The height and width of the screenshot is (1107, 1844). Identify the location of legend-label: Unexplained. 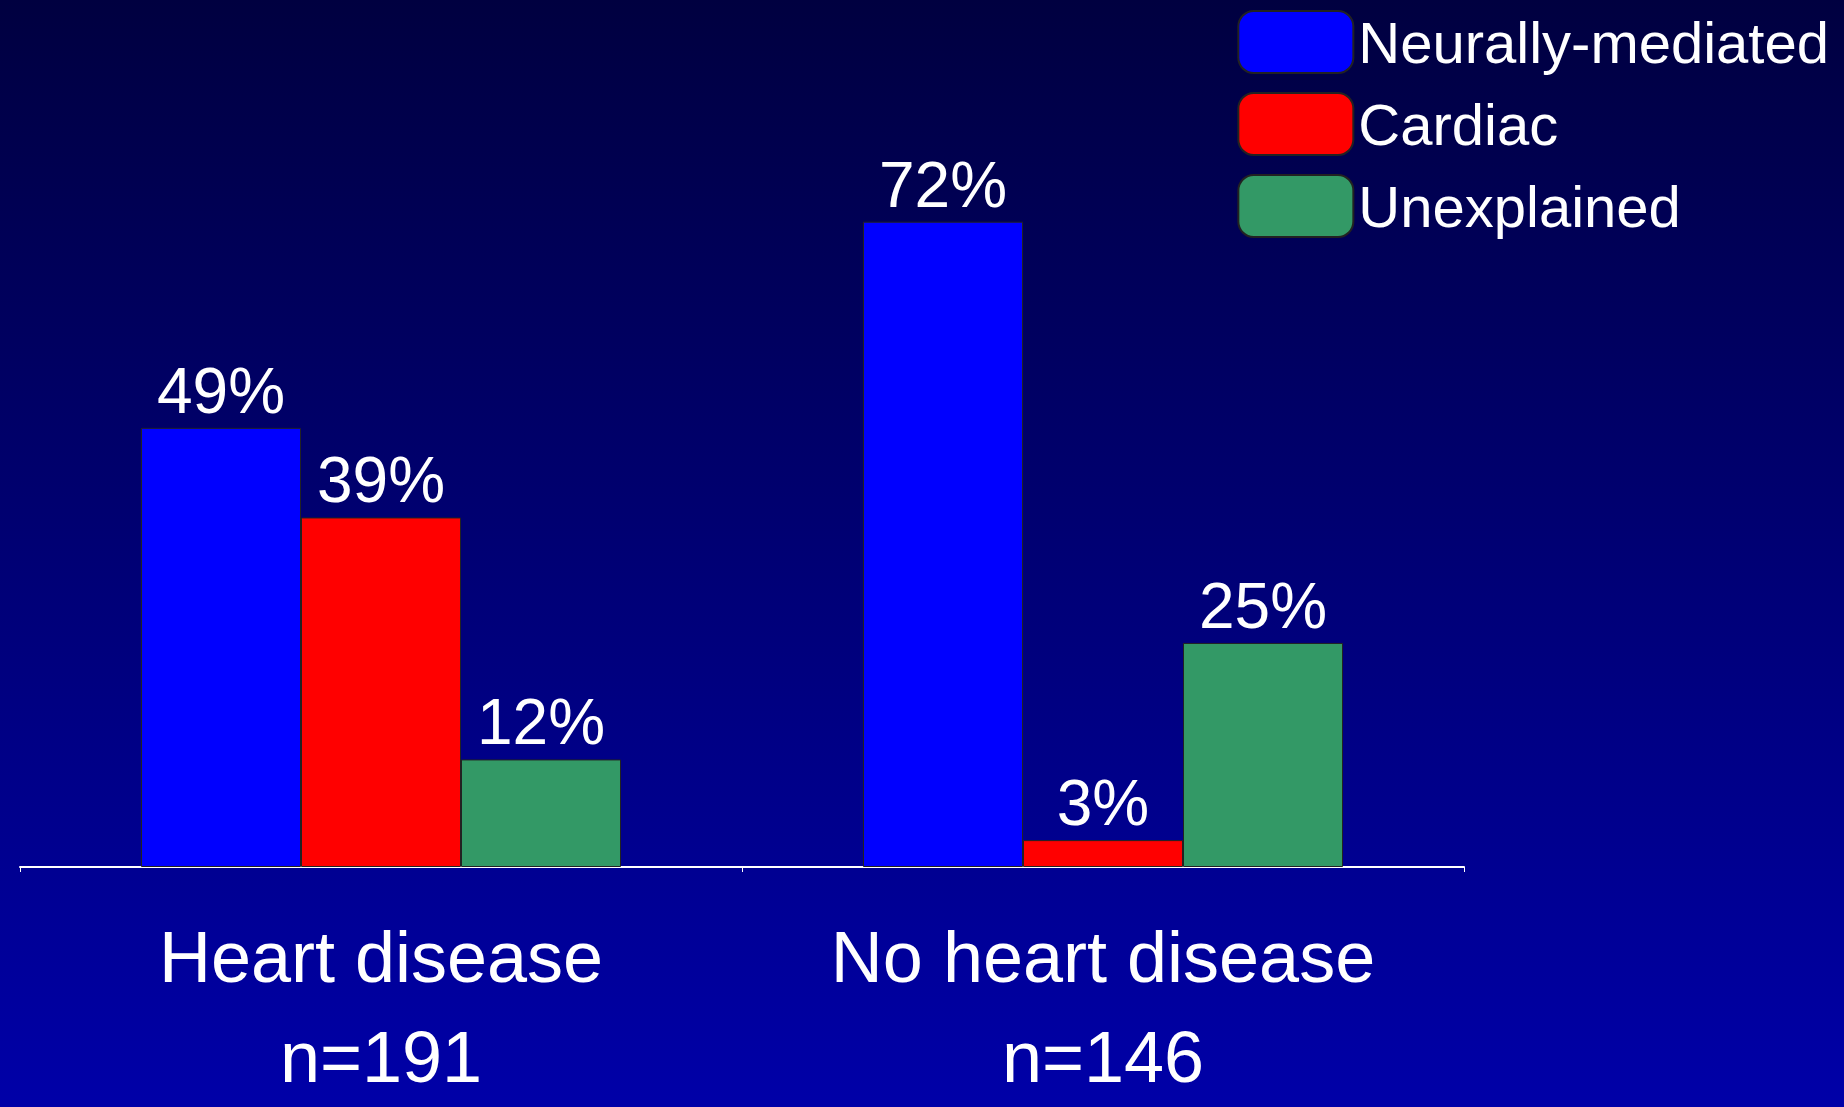
(1519, 206).